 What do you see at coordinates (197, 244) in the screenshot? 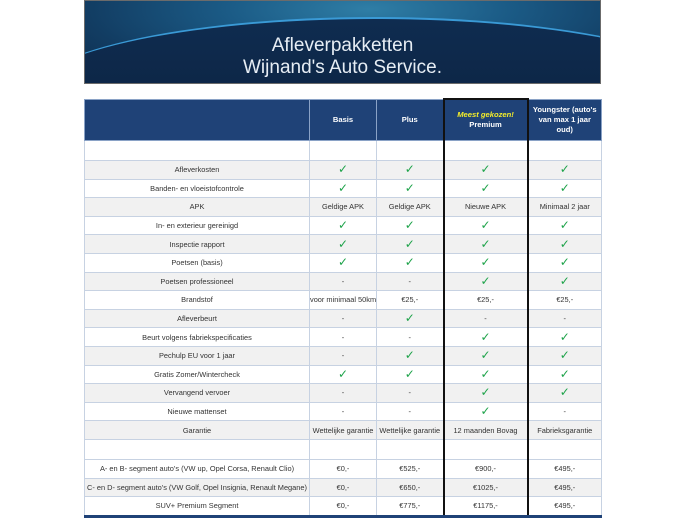
I see `label-cell: Inspectie rapport` at bounding box center [197, 244].